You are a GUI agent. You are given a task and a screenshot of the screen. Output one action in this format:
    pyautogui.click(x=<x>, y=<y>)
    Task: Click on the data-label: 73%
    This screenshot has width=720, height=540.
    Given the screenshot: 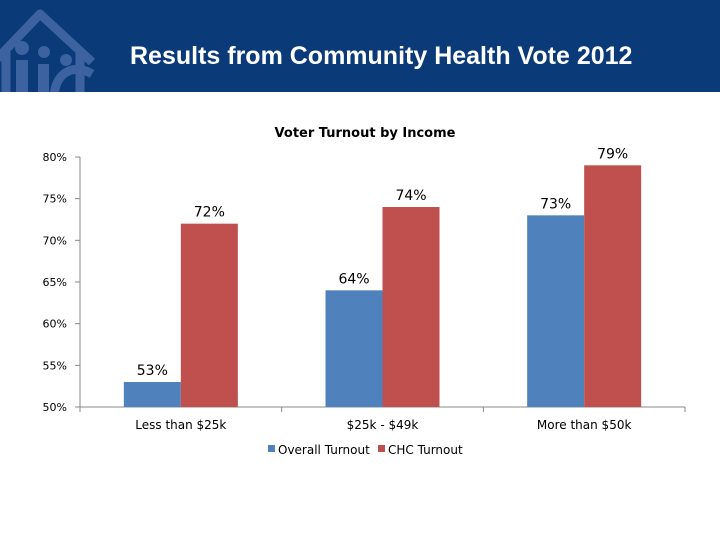 What is the action you would take?
    pyautogui.click(x=555, y=204)
    